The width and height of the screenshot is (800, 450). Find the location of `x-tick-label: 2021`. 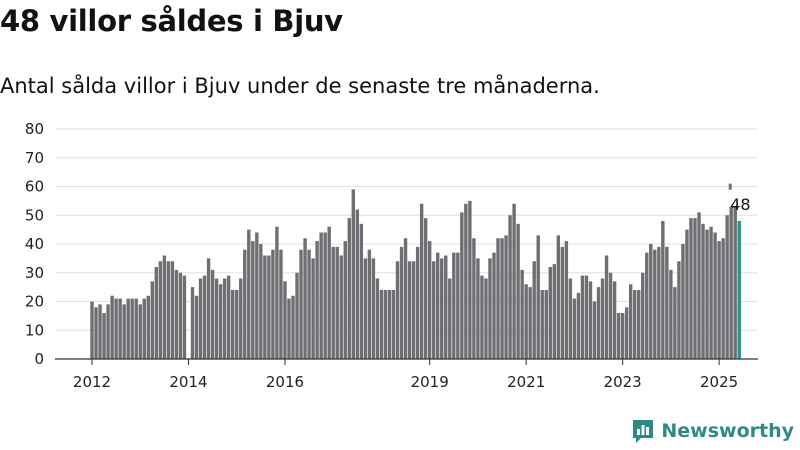

x-tick-label: 2021 is located at coordinates (526, 382).